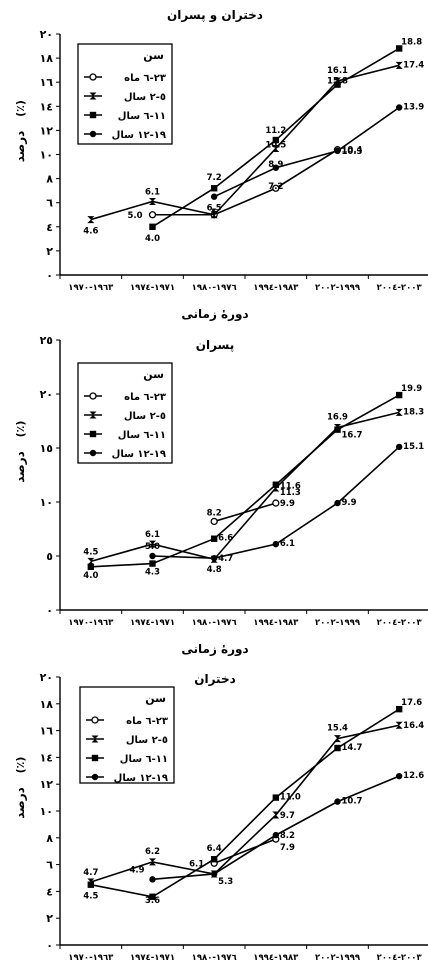 This screenshot has height=964, width=428. What do you see at coordinates (214, 288) in the screenshot?
I see `x-tick-label: ١٩٧٦-١٩٨٠` at bounding box center [214, 288].